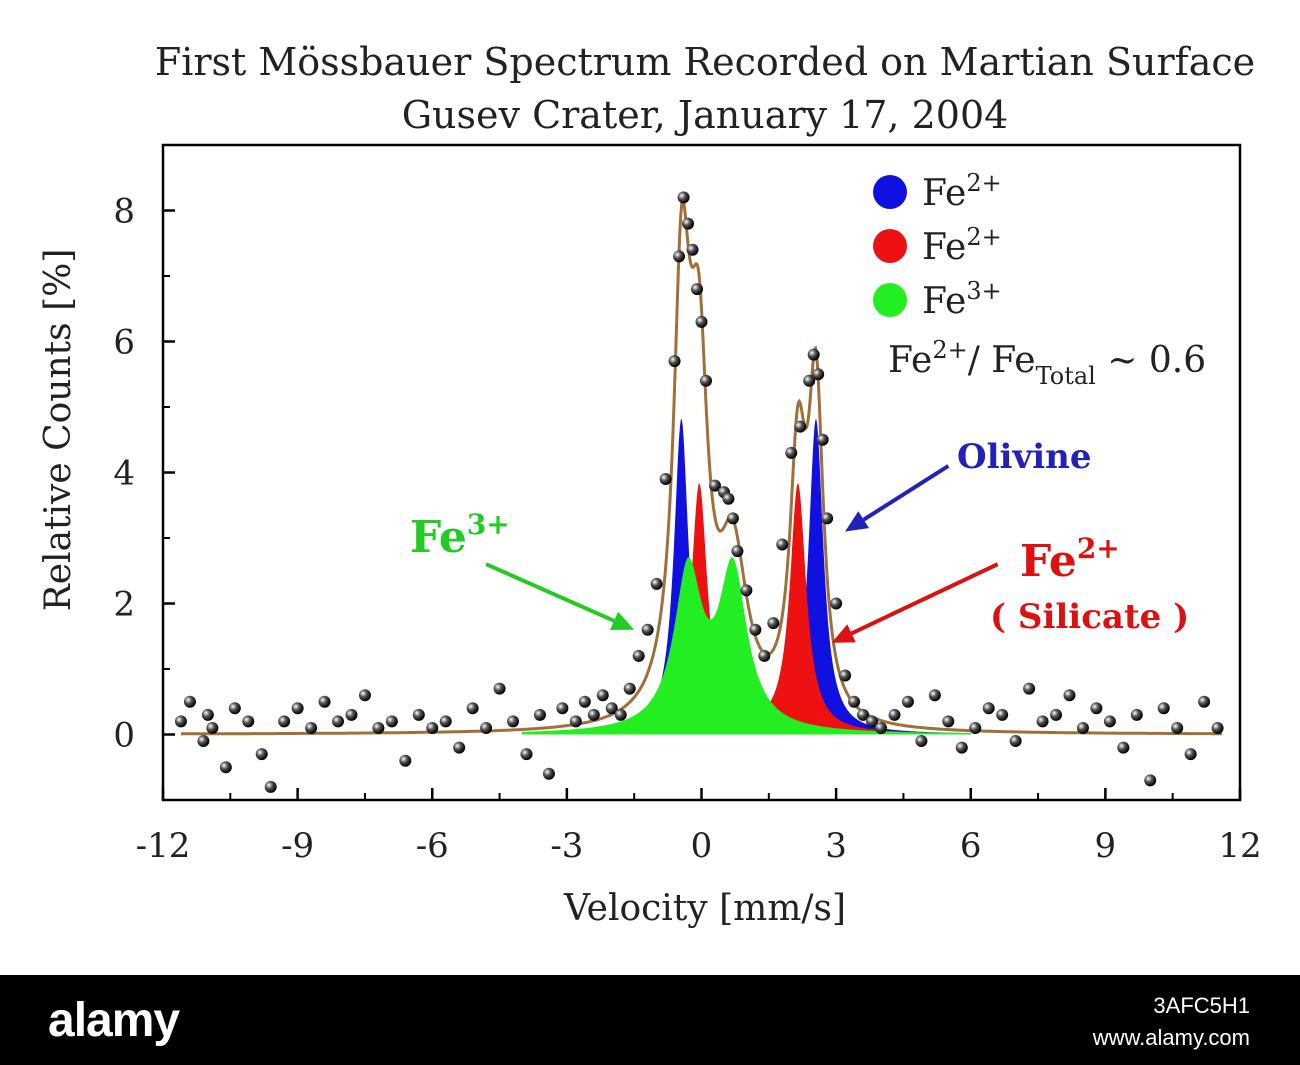 This screenshot has width=1300, height=1065. What do you see at coordinates (460, 535) in the screenshot?
I see `annotation-fe3: Fe3+` at bounding box center [460, 535].